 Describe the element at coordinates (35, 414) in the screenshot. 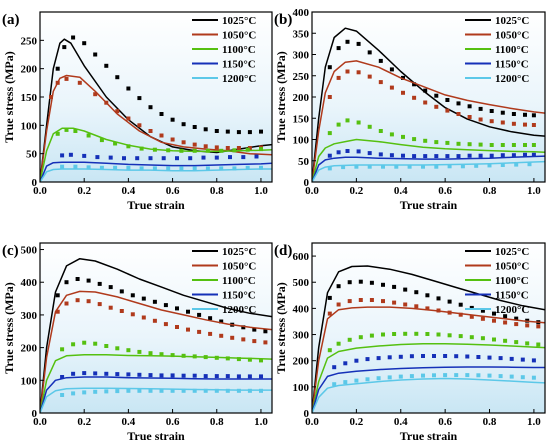

I see `y-tick-label: 0` at that location.